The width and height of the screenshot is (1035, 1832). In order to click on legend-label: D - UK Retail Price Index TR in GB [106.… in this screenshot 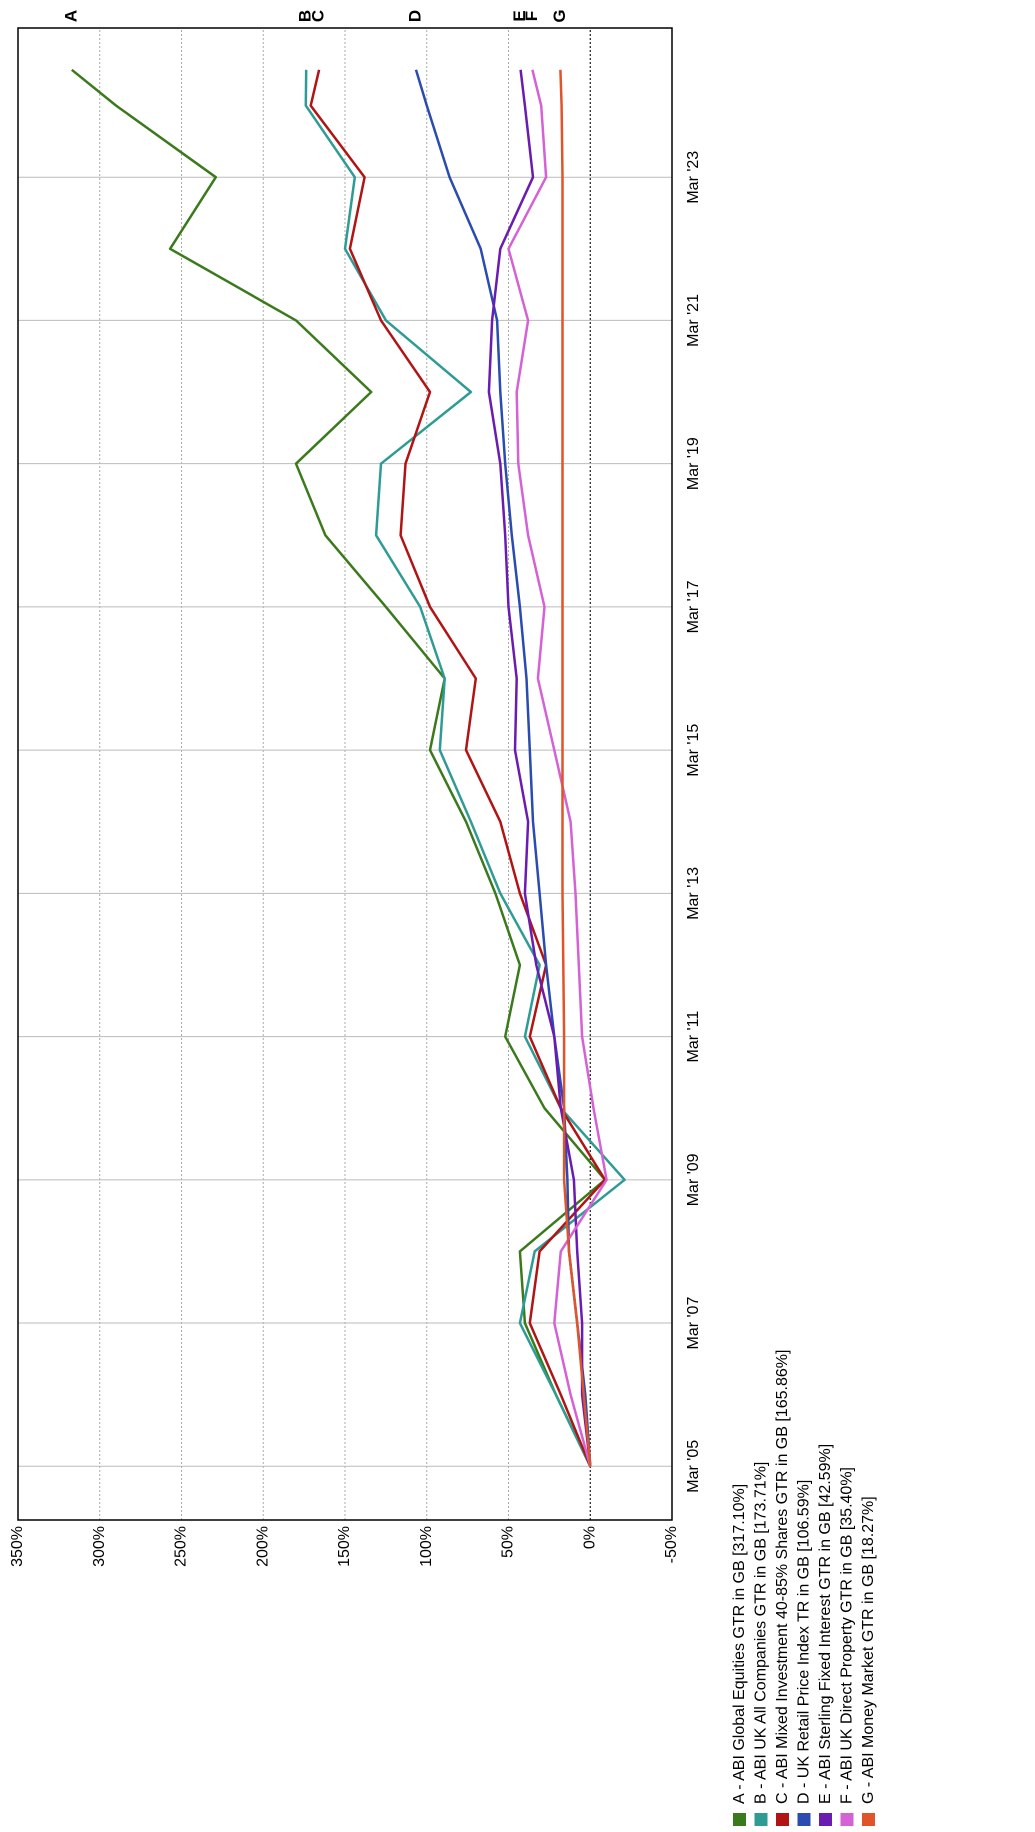, I will do `click(804, 1642)`.